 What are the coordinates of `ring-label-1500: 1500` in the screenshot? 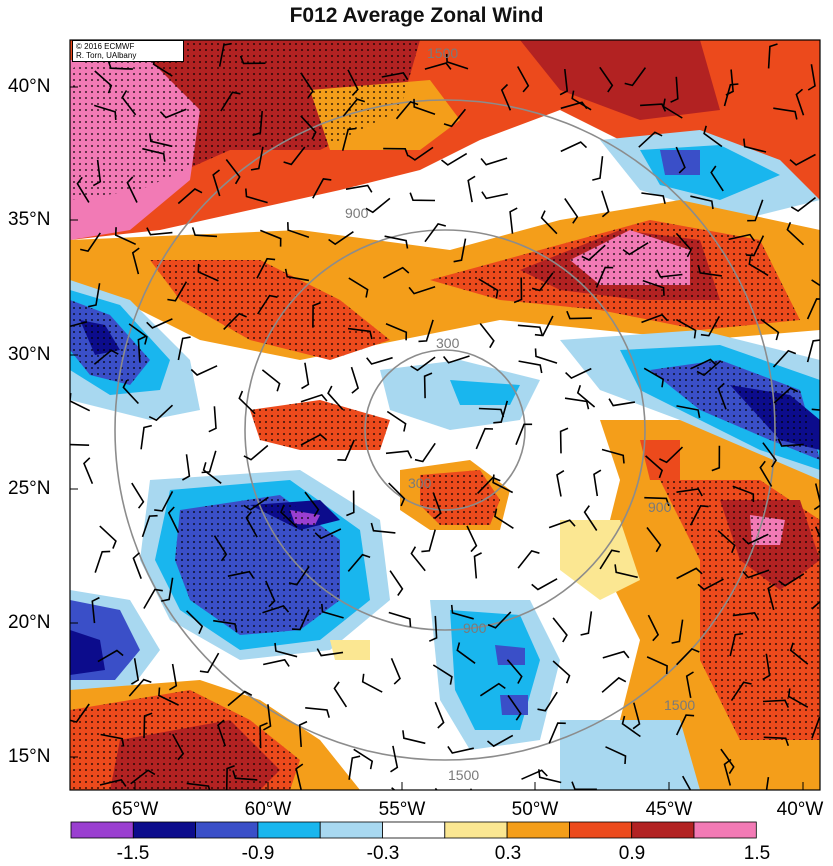 It's located at (679, 705).